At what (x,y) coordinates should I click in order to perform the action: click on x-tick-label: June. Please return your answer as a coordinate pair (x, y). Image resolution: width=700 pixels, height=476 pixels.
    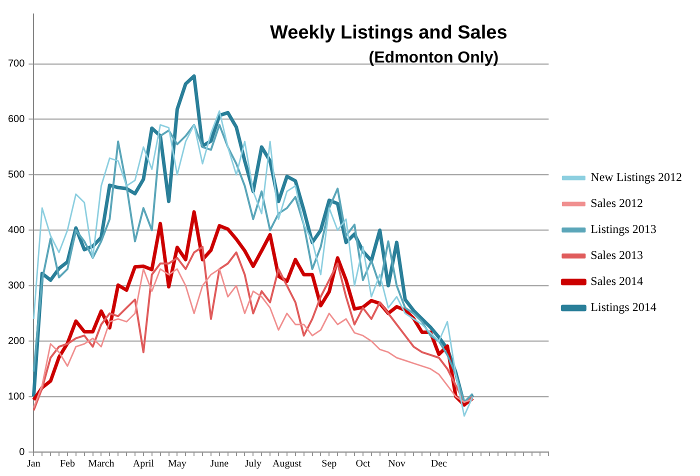
    Looking at the image, I should click on (220, 464).